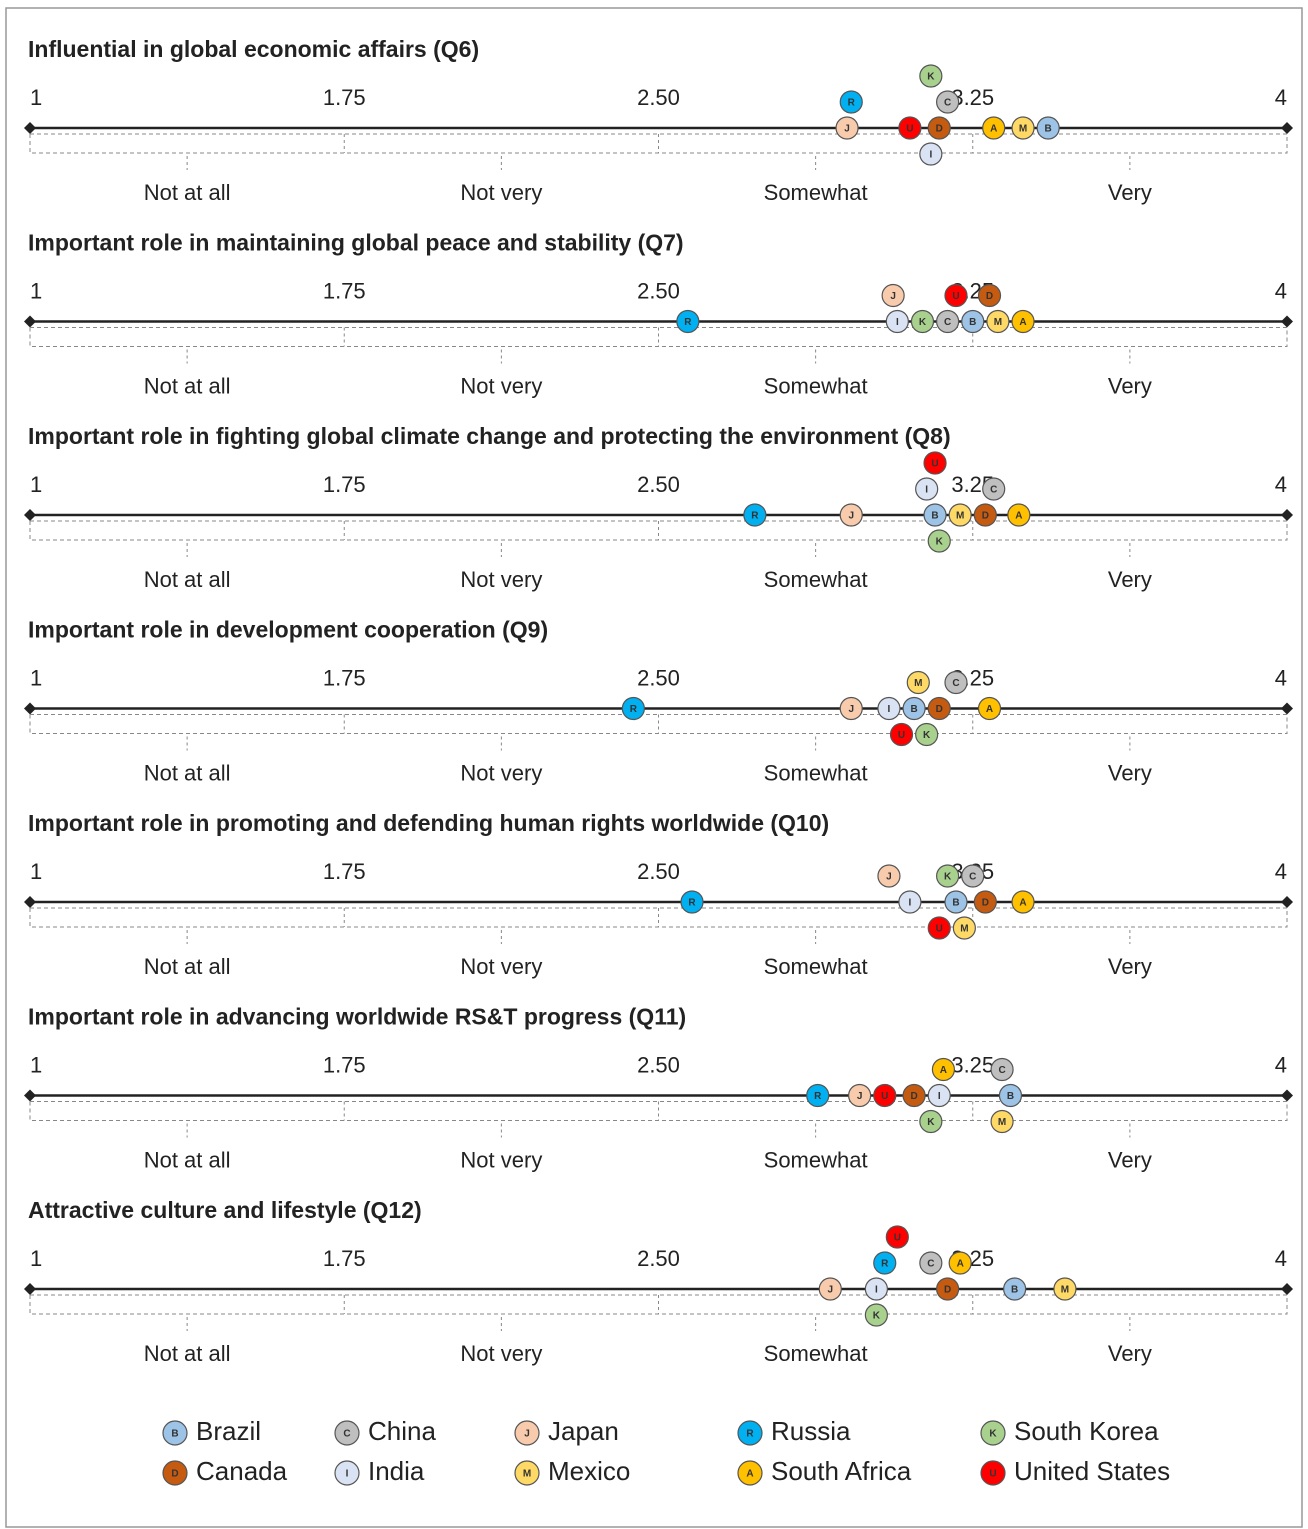  Describe the element at coordinates (993, 1434) in the screenshot. I see `legend-code: K` at that location.